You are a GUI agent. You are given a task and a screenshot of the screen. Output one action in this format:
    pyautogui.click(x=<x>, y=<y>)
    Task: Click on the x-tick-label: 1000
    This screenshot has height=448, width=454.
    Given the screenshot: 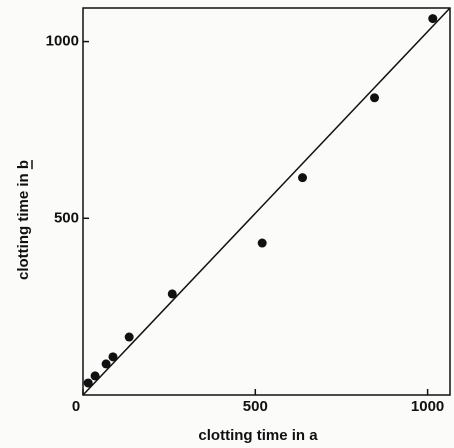 What is the action you would take?
    pyautogui.click(x=427, y=406)
    